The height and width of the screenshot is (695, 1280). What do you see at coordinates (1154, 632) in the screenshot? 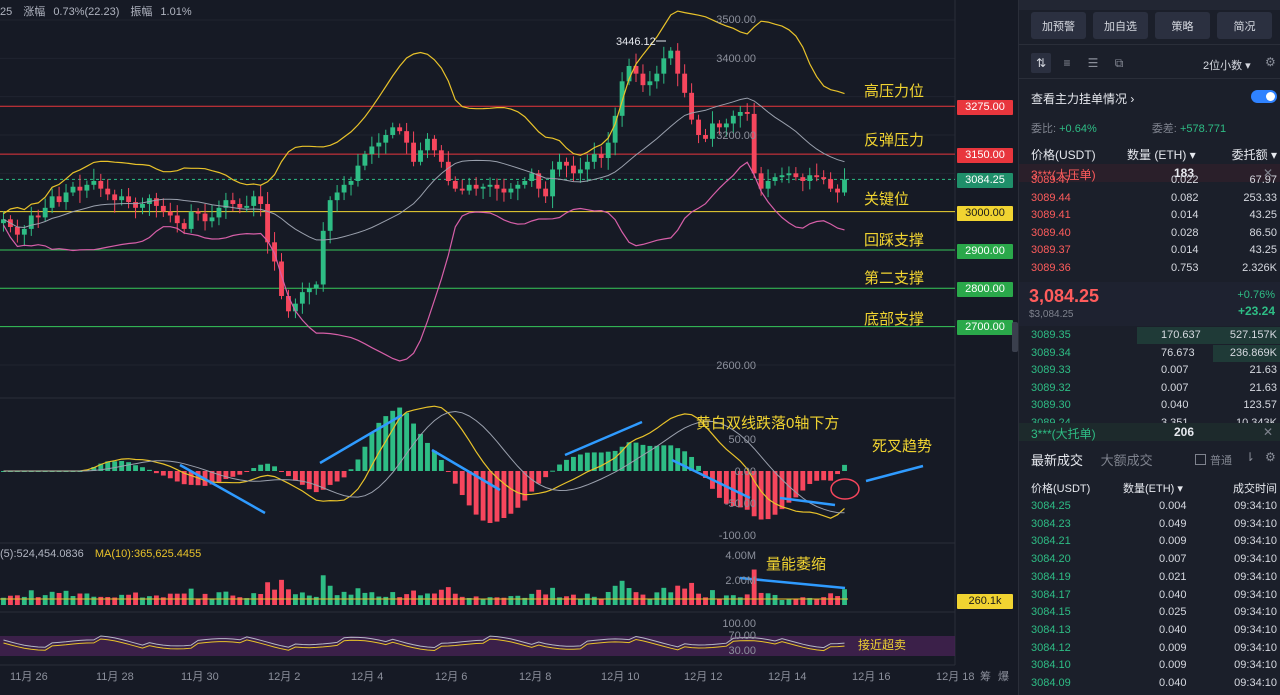
I see `trade-row: 3084.13 0.040 09:34:10` at bounding box center [1154, 632].